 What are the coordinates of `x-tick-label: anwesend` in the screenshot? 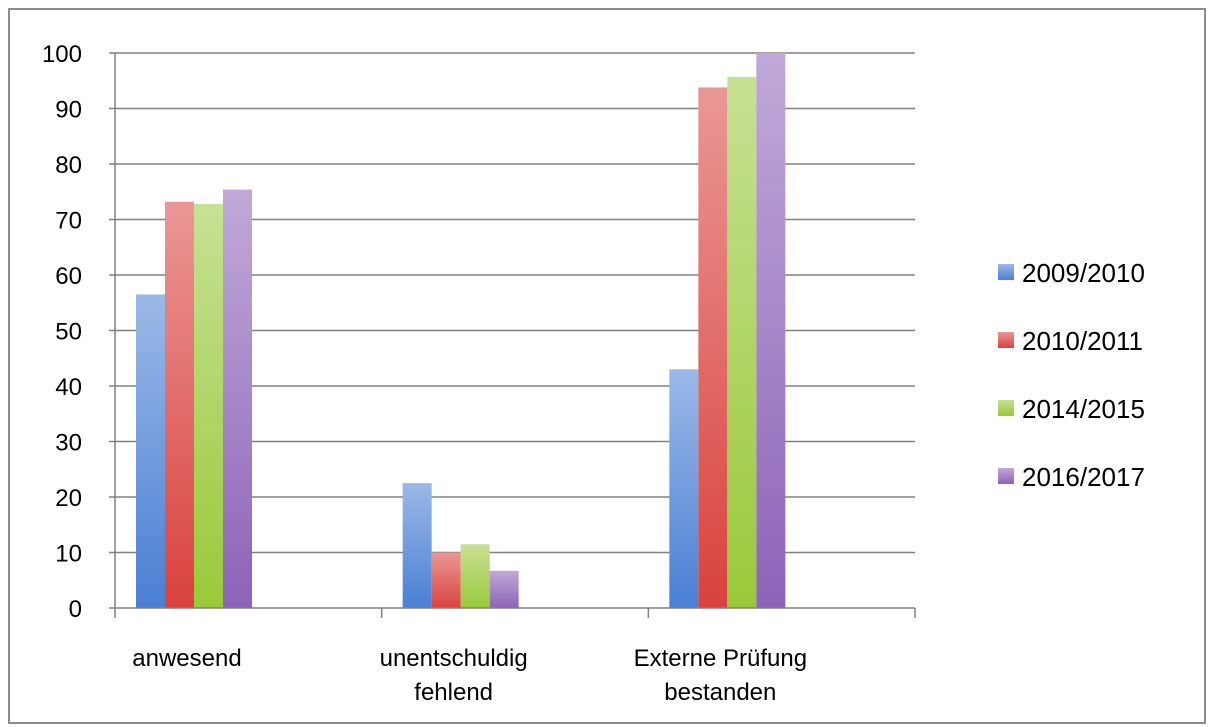 It's located at (186, 658).